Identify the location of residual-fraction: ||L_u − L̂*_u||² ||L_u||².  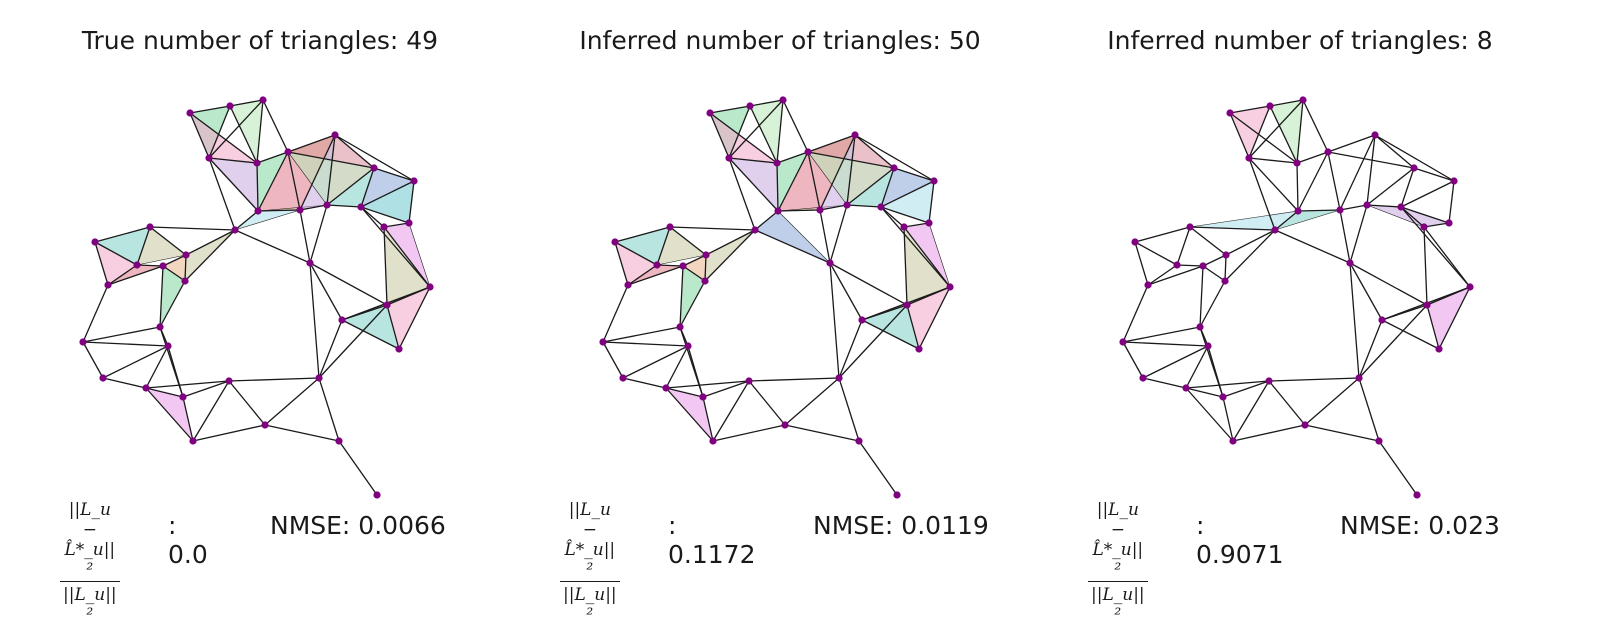
(1118, 562).